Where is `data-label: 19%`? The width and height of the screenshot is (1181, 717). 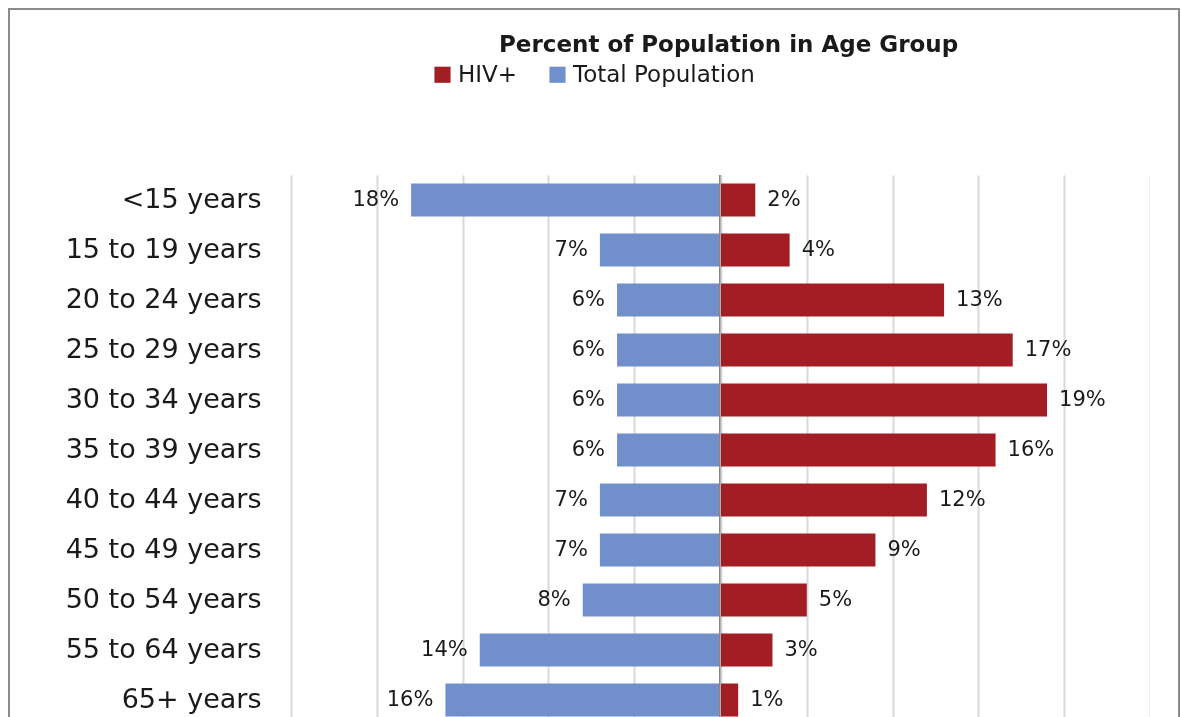
data-label: 19% is located at coordinates (1082, 399).